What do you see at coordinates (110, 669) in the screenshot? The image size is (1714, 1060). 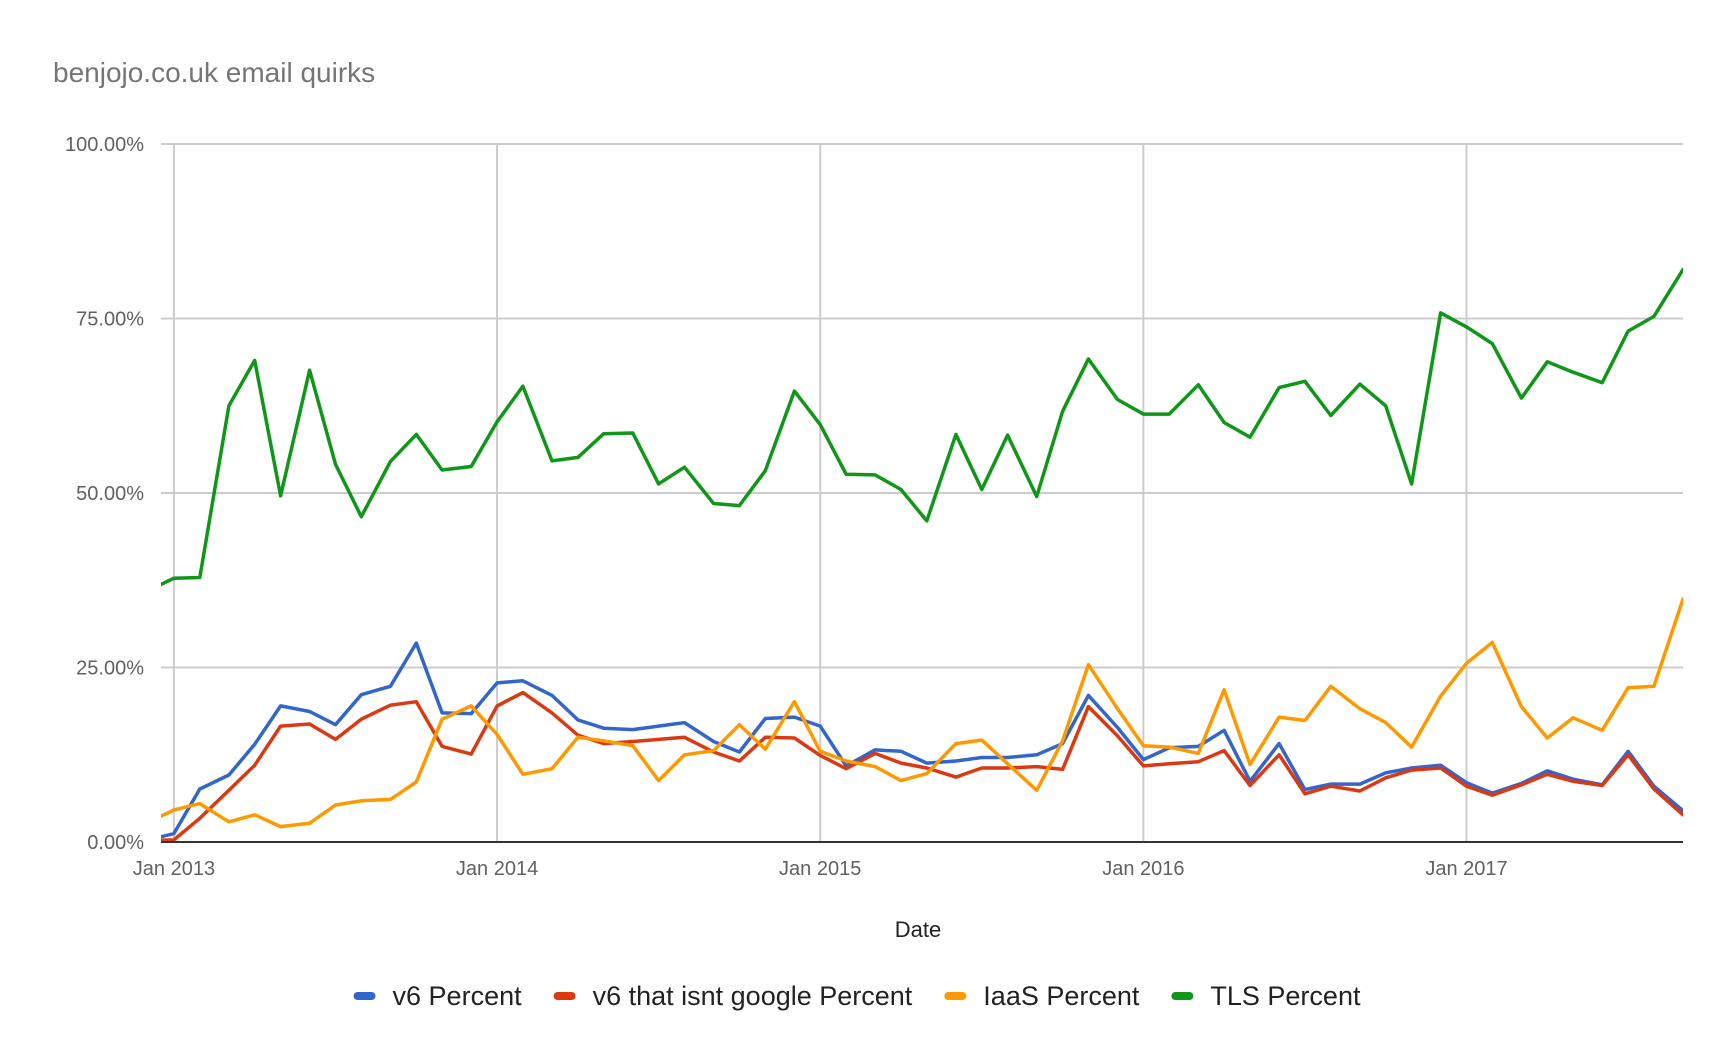 I see `y-tick-label: 25.00%` at bounding box center [110, 669].